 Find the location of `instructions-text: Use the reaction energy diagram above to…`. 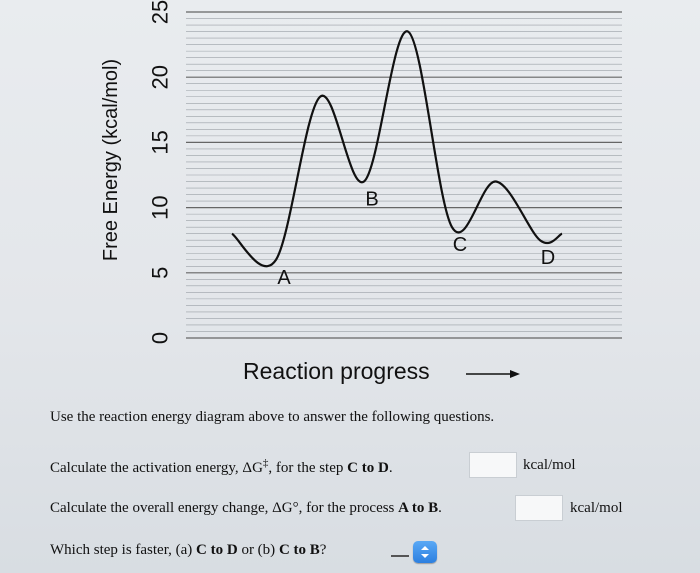

instructions-text: Use the reaction energy diagram above to… is located at coordinates (272, 417).